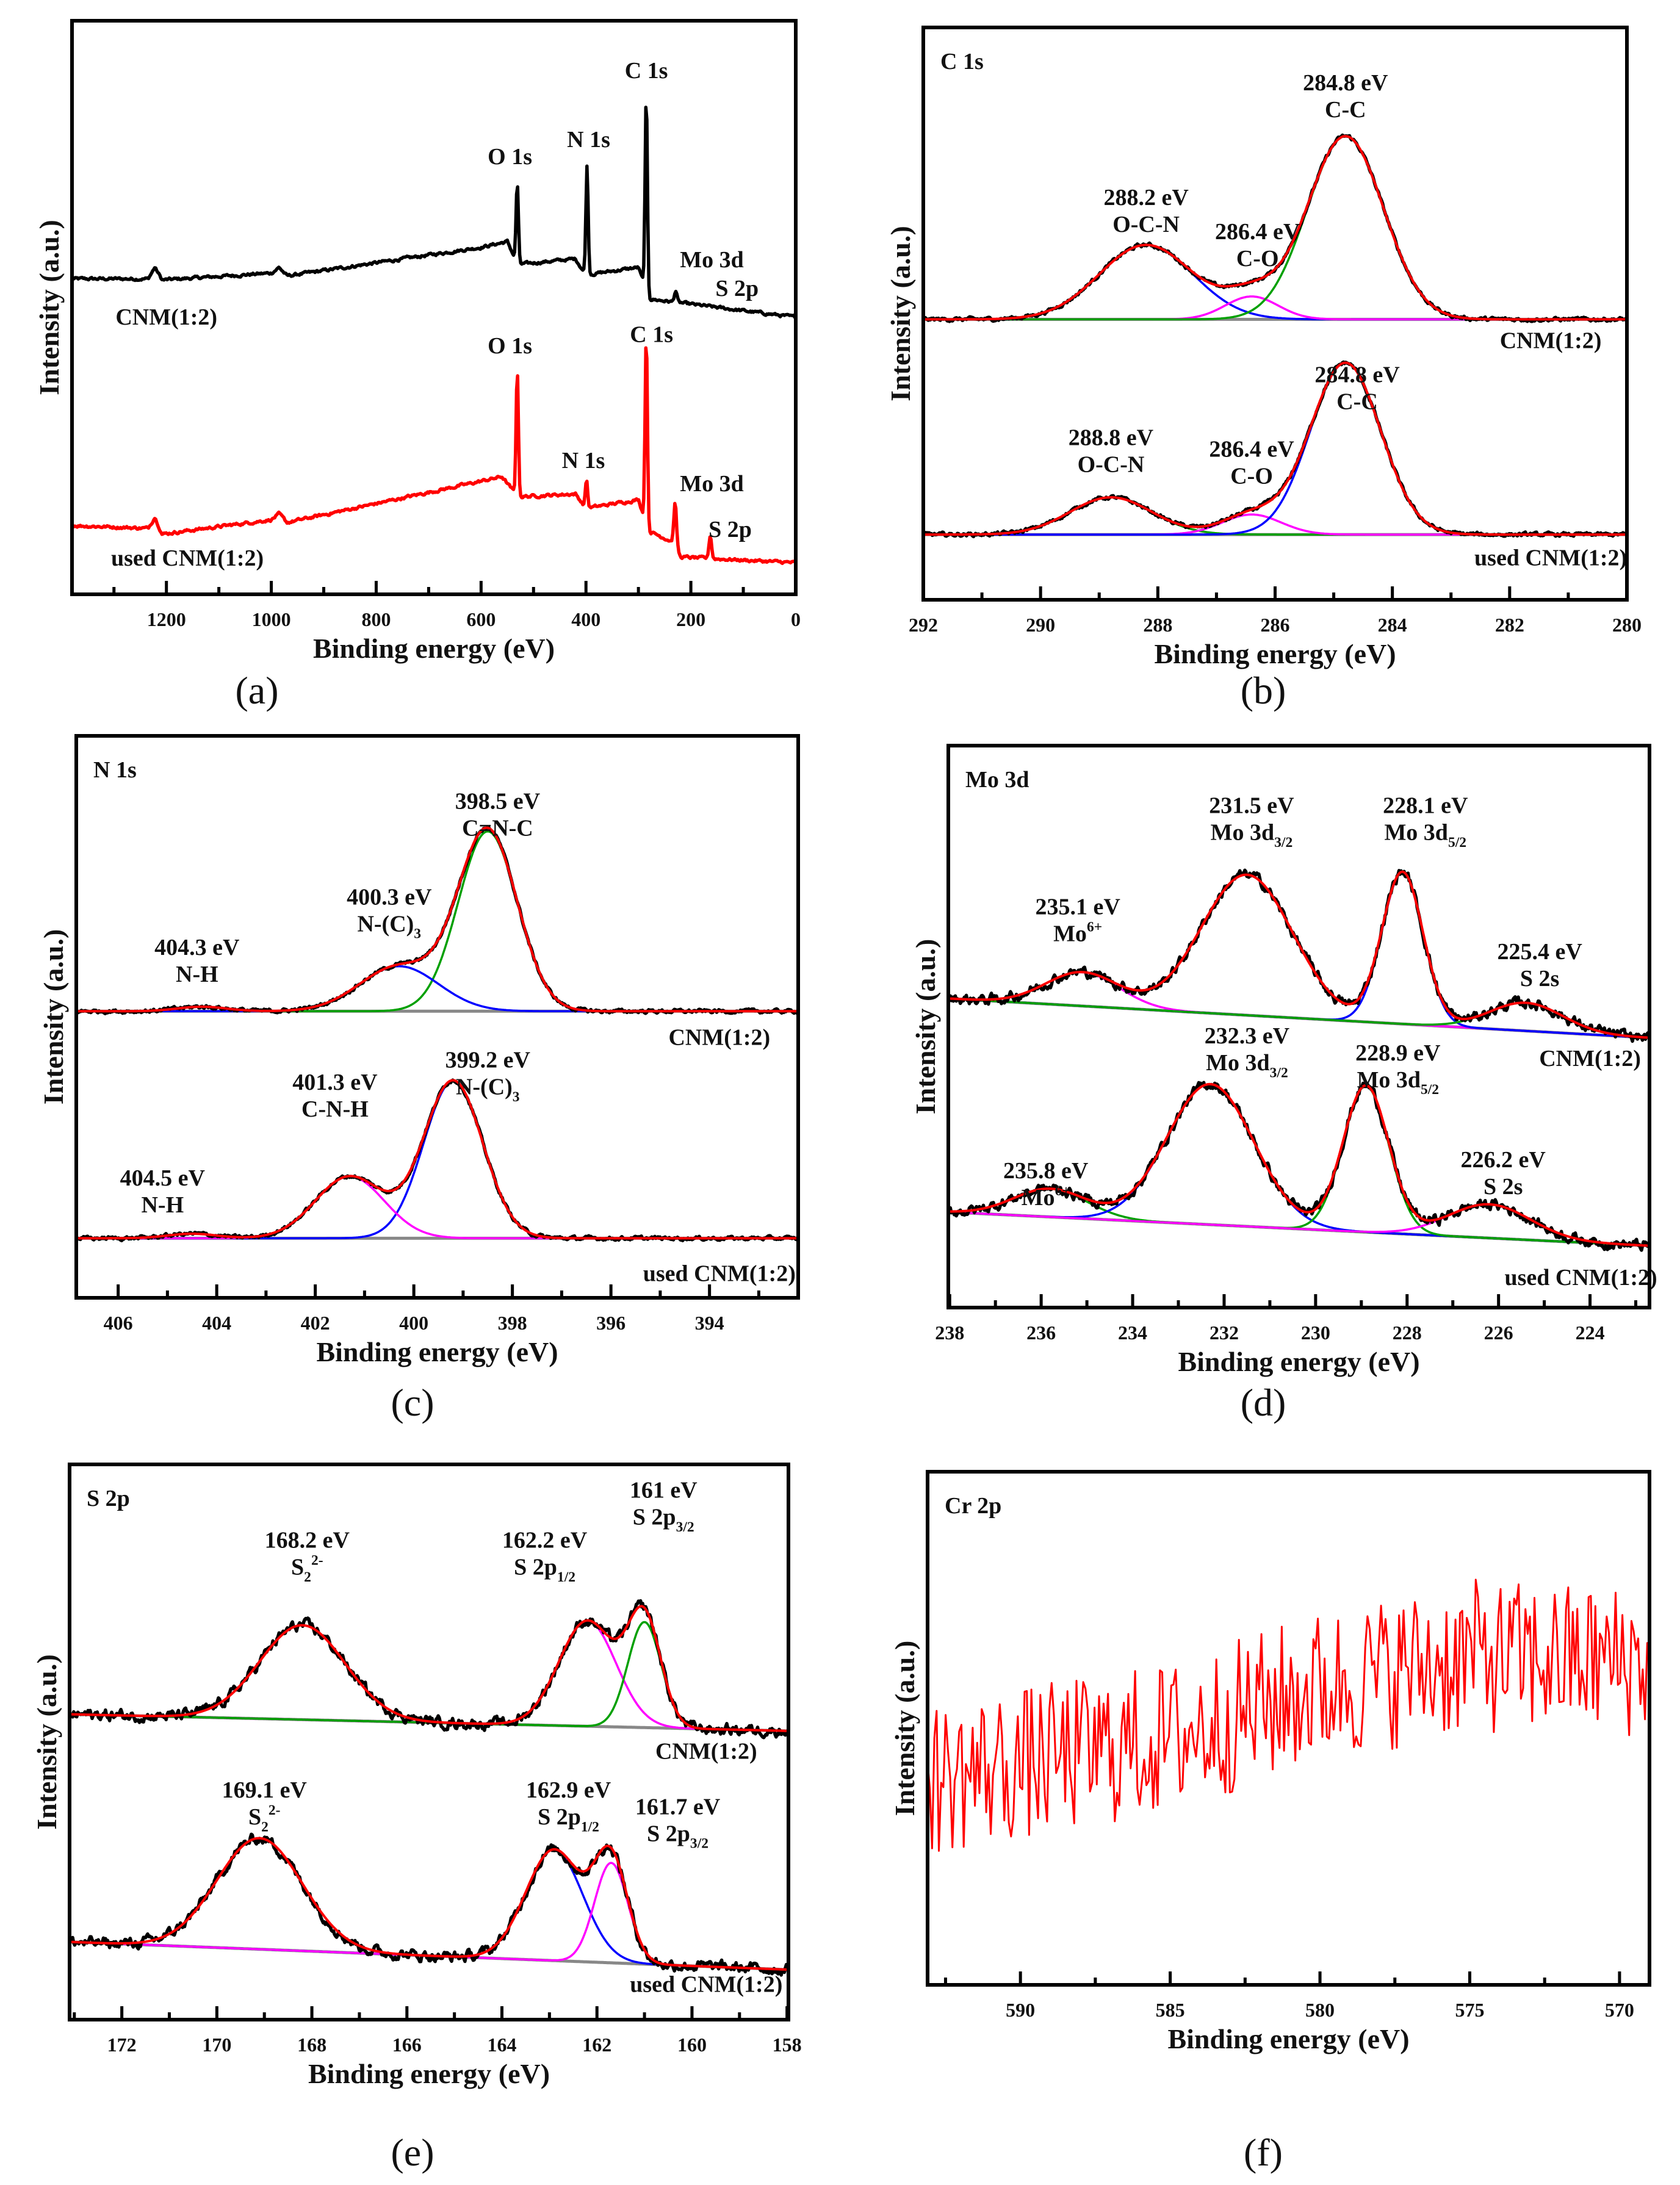 The image size is (1680, 2185). Describe the element at coordinates (1320, 2010) in the screenshot. I see `x-tick-label: 580` at that location.